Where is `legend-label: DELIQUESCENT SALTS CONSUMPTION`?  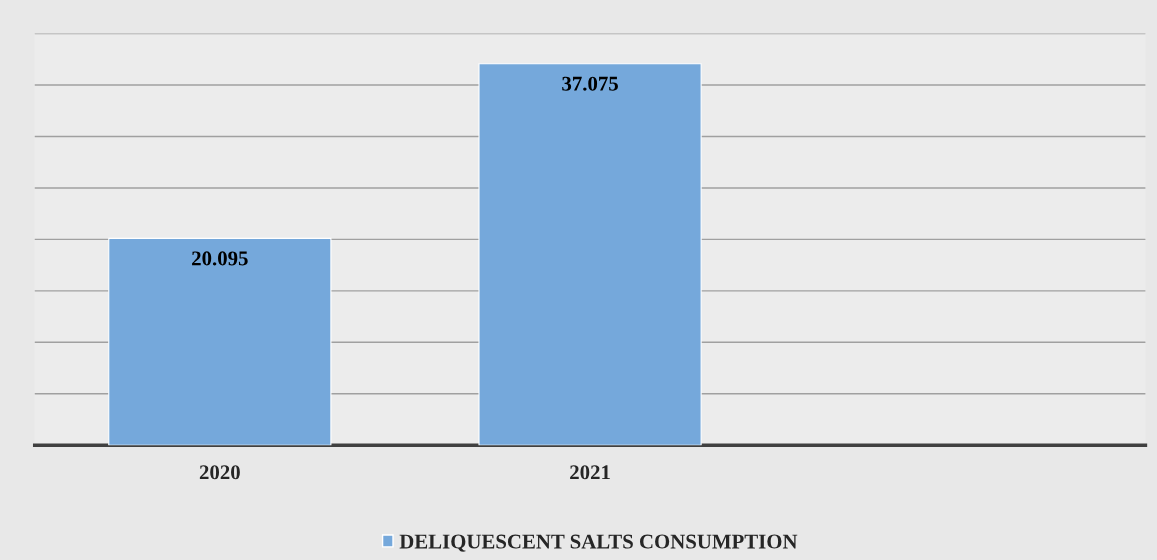
legend-label: DELIQUESCENT SALTS CONSUMPTION is located at coordinates (598, 543).